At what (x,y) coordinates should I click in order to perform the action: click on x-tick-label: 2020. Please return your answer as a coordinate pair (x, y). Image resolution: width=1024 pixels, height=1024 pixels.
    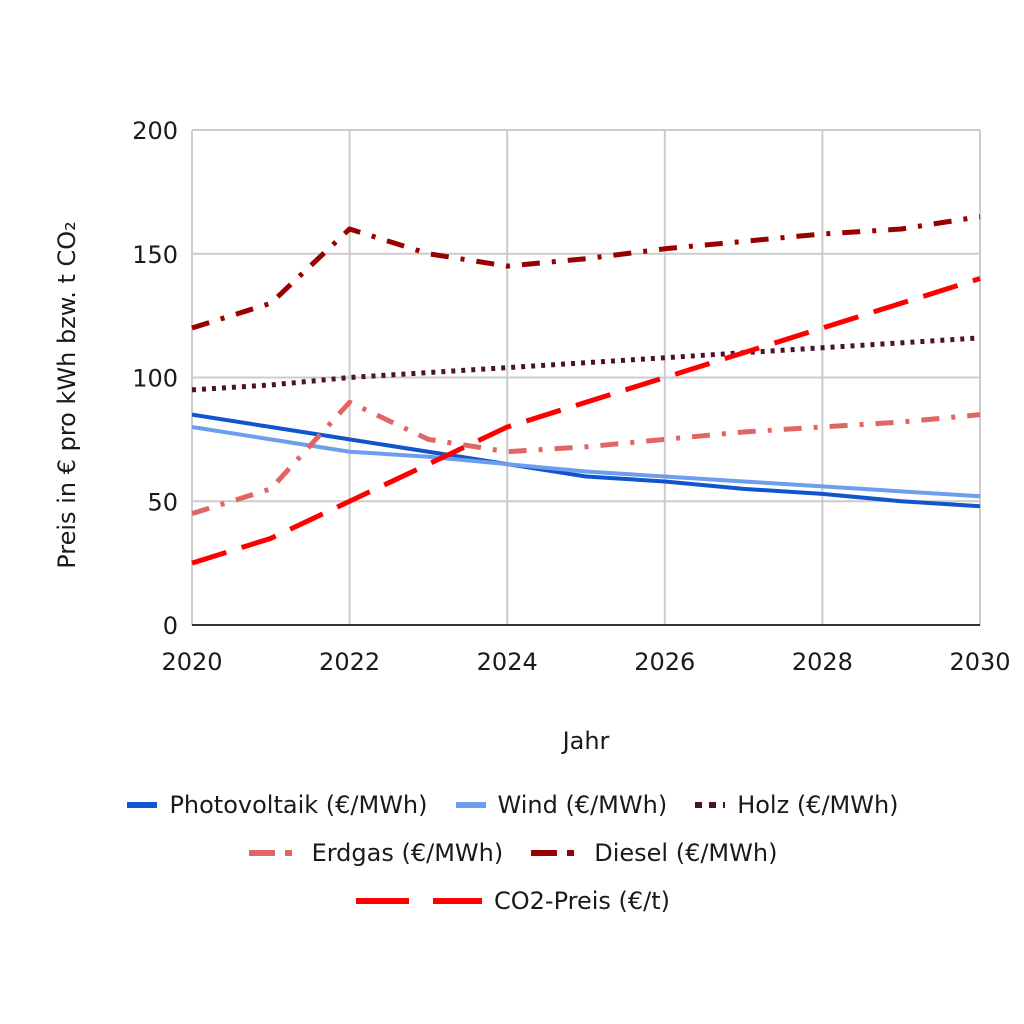
    Looking at the image, I should click on (191, 662).